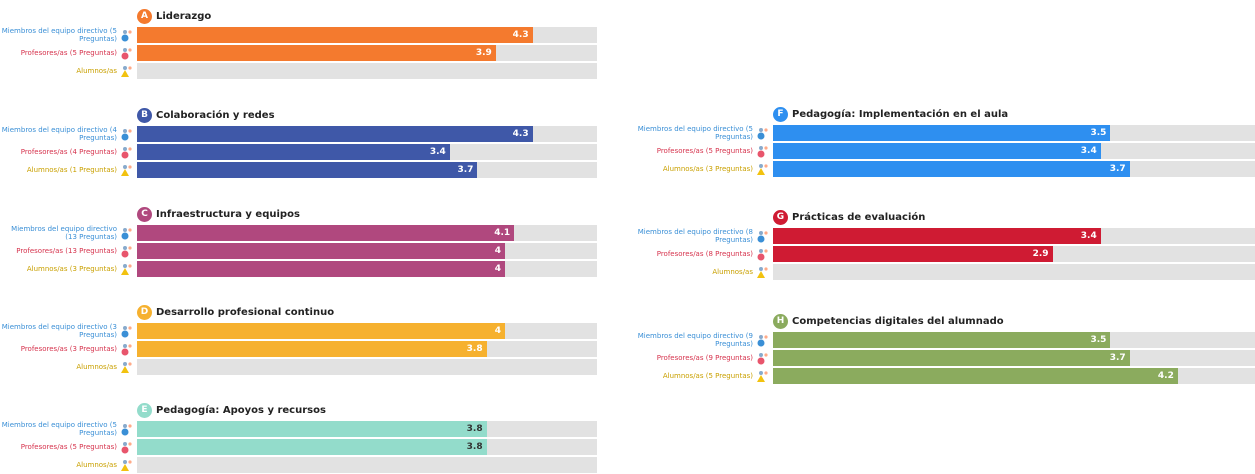 The width and height of the screenshot is (1255, 474). What do you see at coordinates (780, 114) in the screenshot?
I see `panel-letter: F` at bounding box center [780, 114].